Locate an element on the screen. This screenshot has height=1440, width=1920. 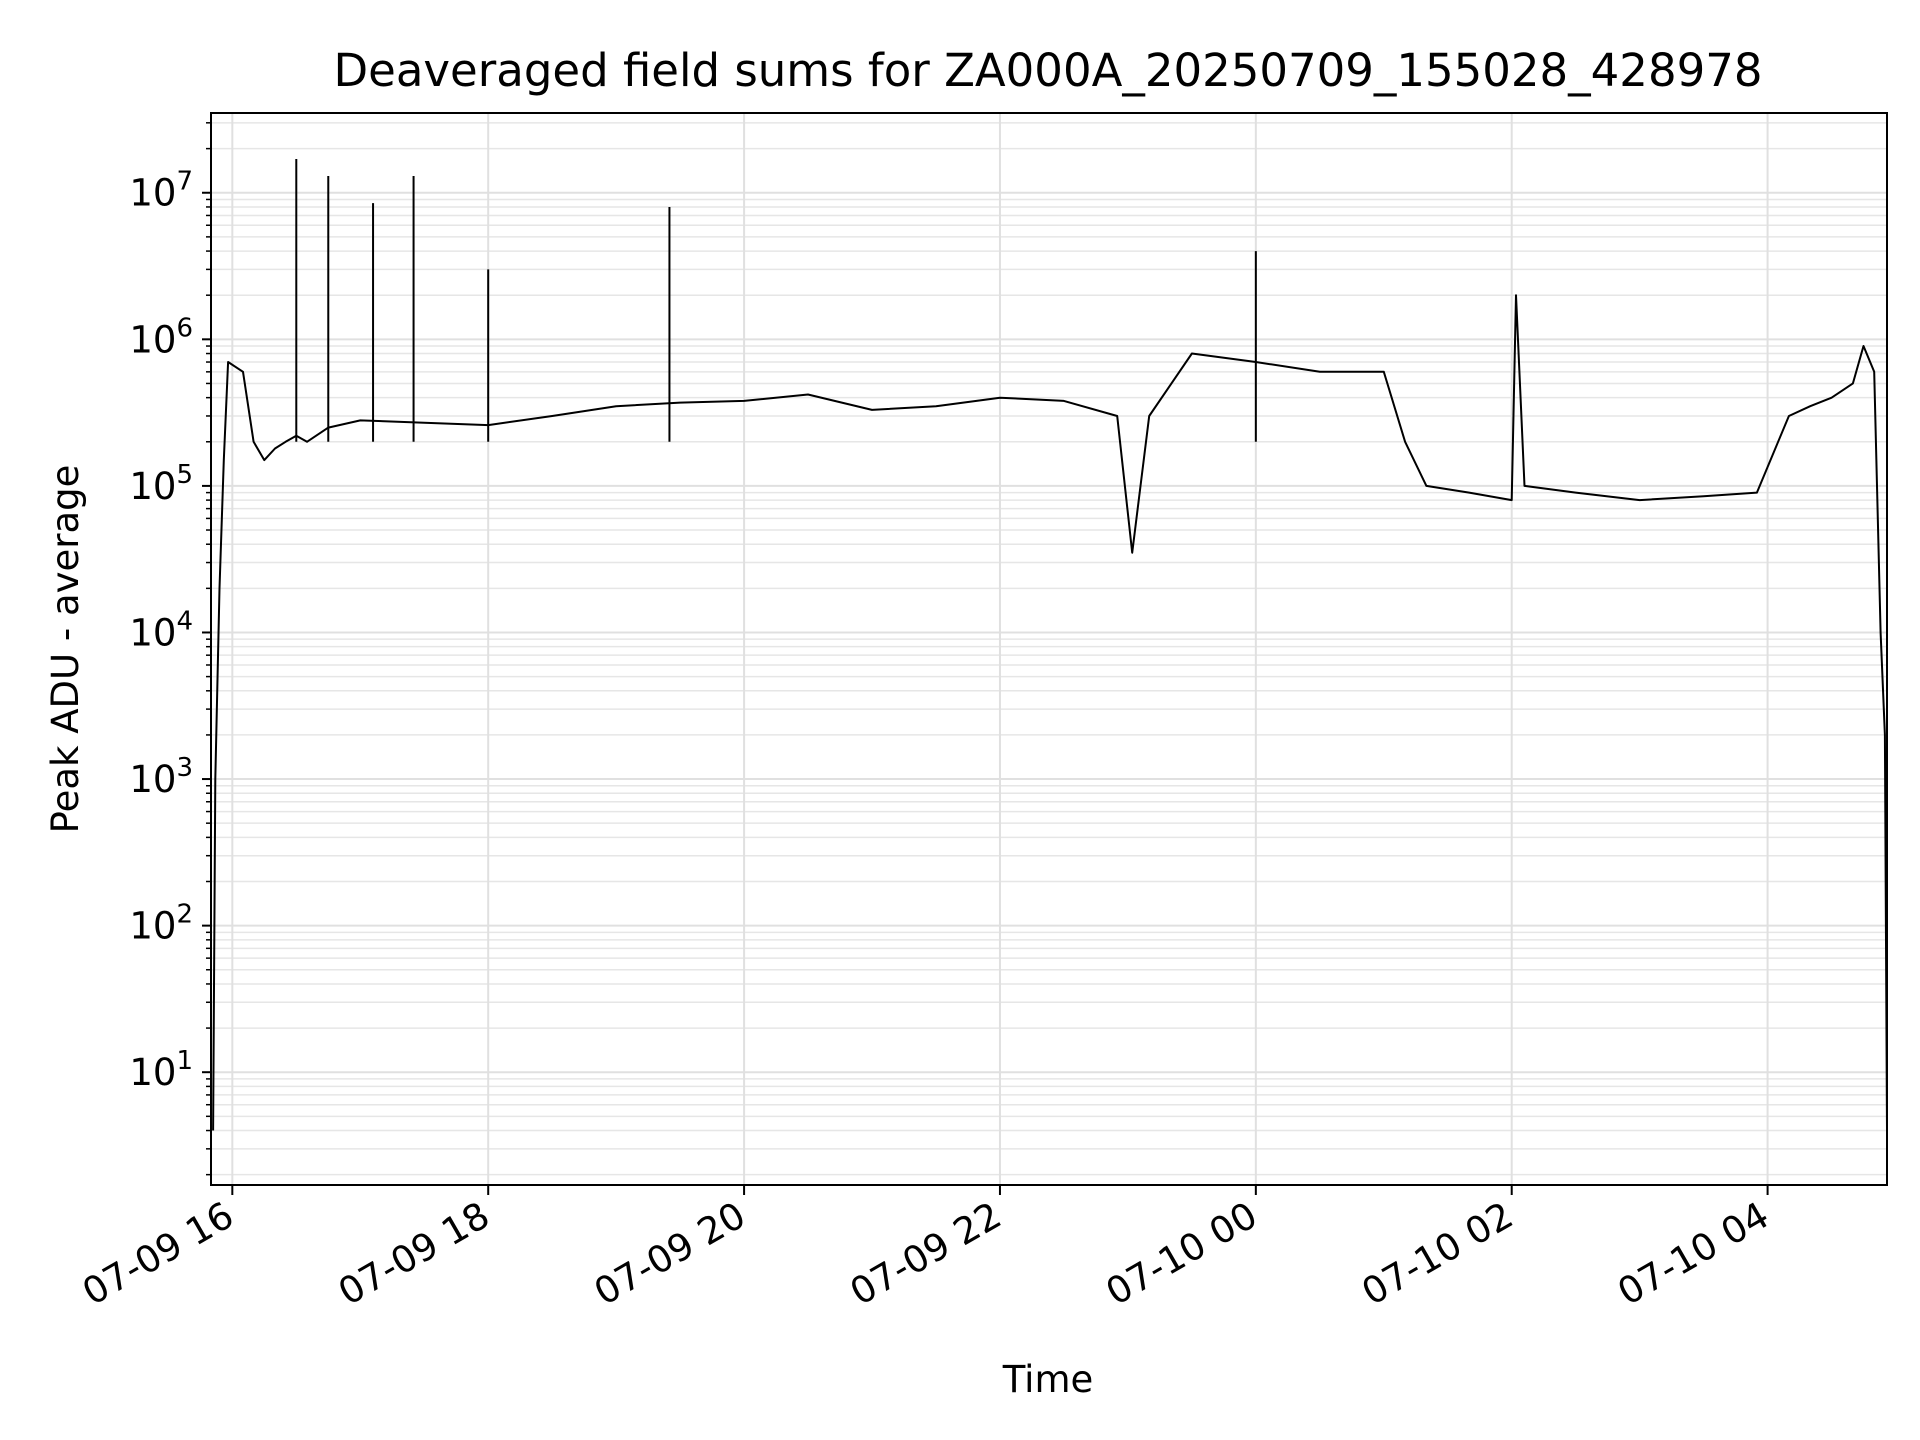
y-tick-label: 103 is located at coordinates (161, 777).